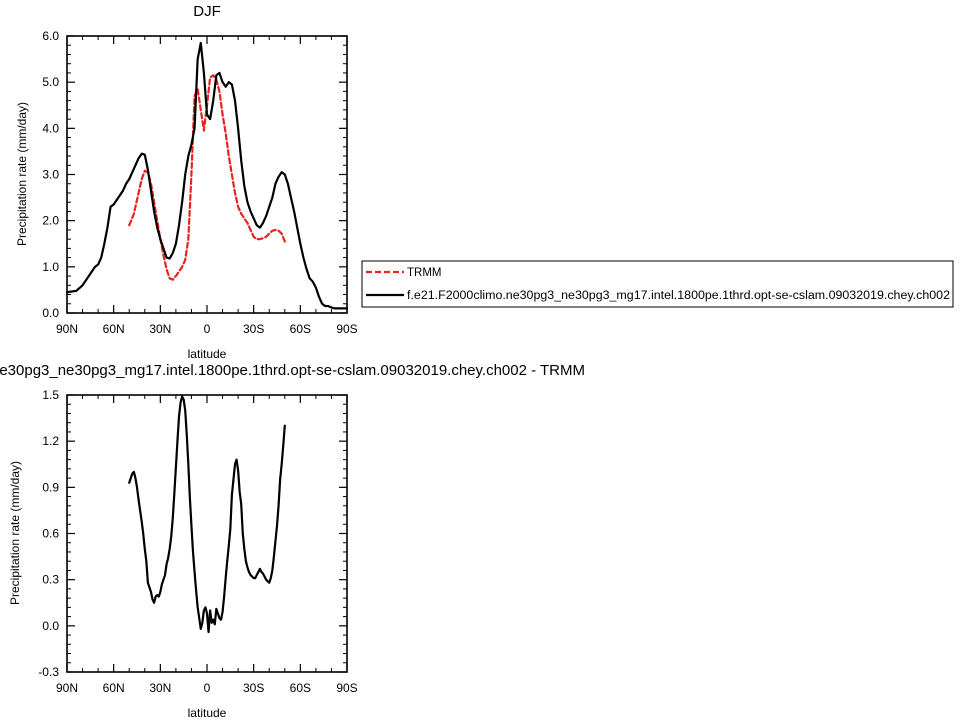 The height and width of the screenshot is (722, 960). What do you see at coordinates (50, 175) in the screenshot?
I see `y-tick-label: 3.0` at bounding box center [50, 175].